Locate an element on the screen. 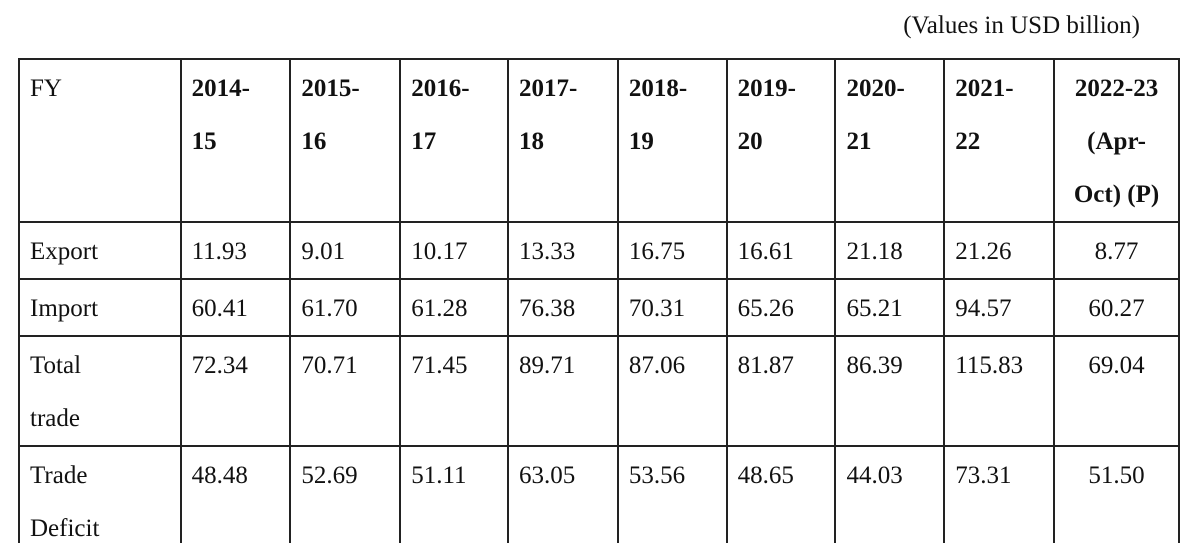 The width and height of the screenshot is (1200, 543). header-text: 2021-22 is located at coordinates (984, 115).